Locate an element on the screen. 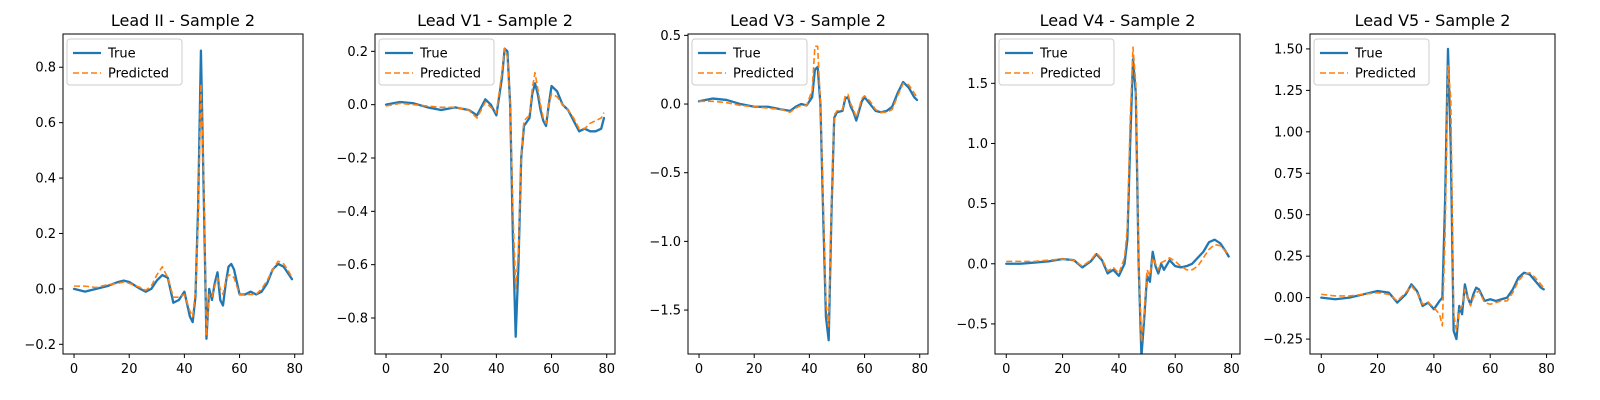 Image resolution: width=1600 pixels, height=400 pixels. y-tick-label: 1.0 is located at coordinates (977, 144).